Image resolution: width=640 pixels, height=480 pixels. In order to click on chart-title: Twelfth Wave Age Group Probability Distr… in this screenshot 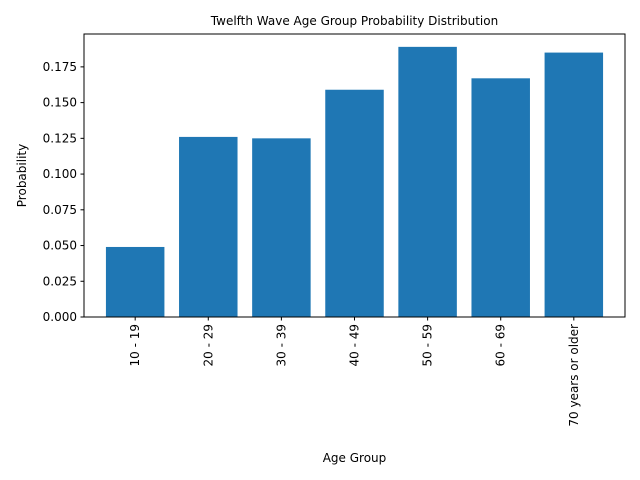, I will do `click(354, 21)`.